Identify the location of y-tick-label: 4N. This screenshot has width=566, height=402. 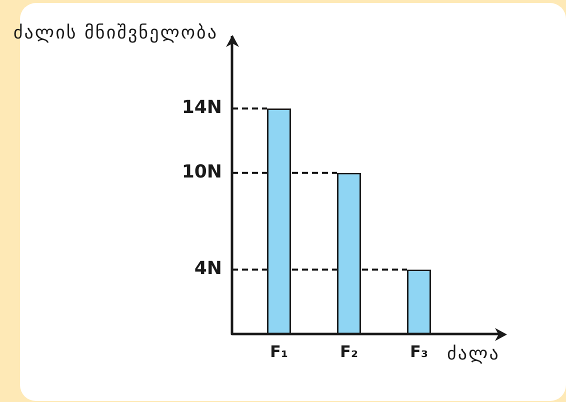
(208, 269).